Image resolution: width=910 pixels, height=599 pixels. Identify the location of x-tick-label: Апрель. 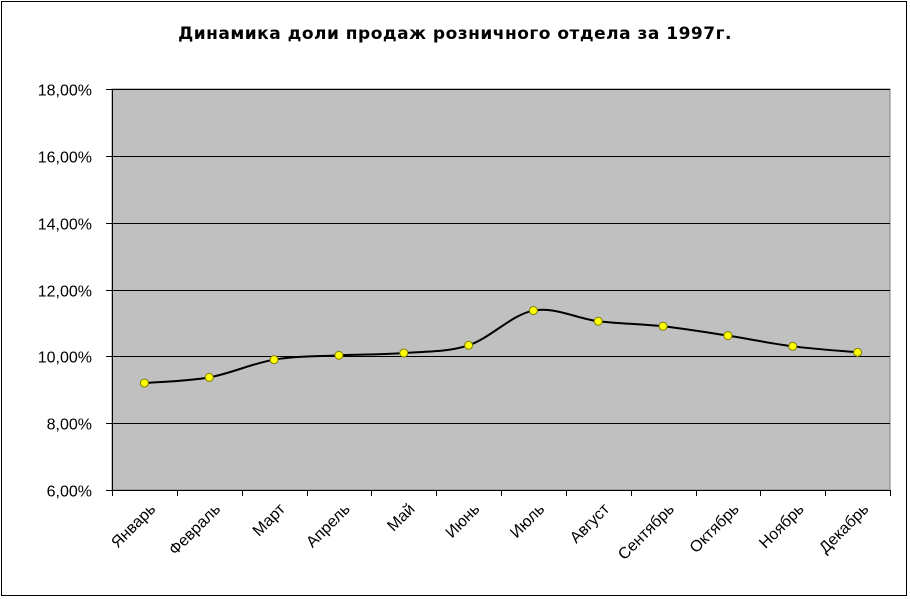
(328, 526).